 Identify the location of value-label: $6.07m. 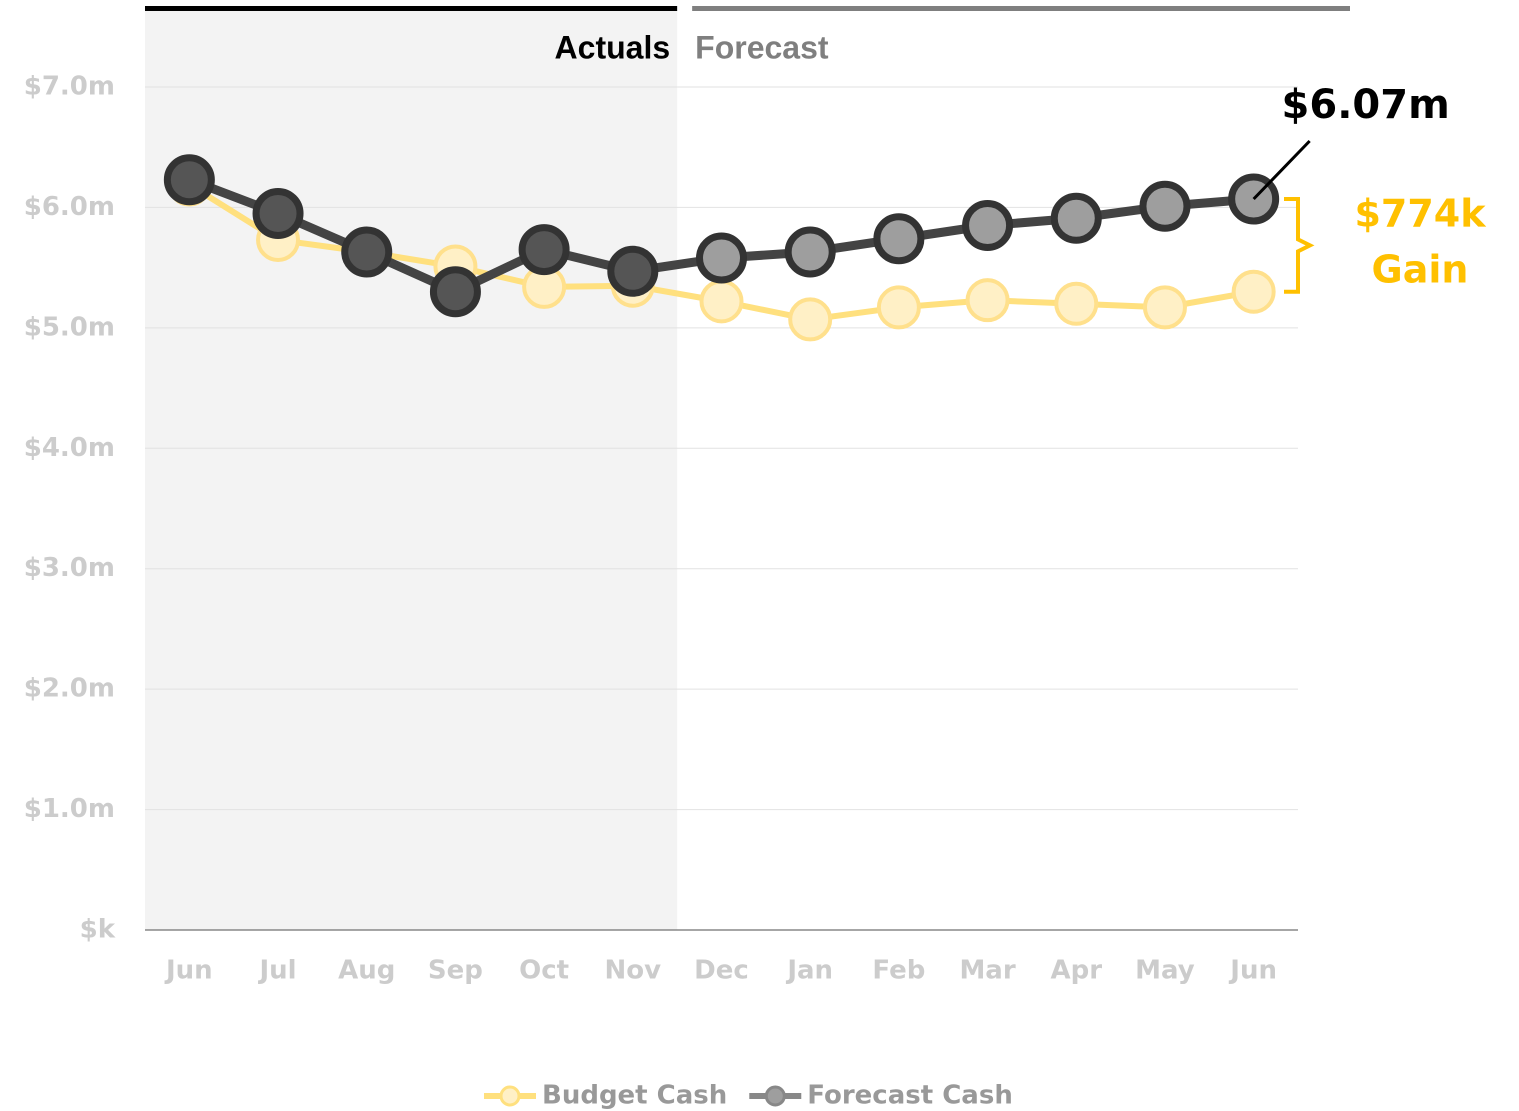
(1366, 105).